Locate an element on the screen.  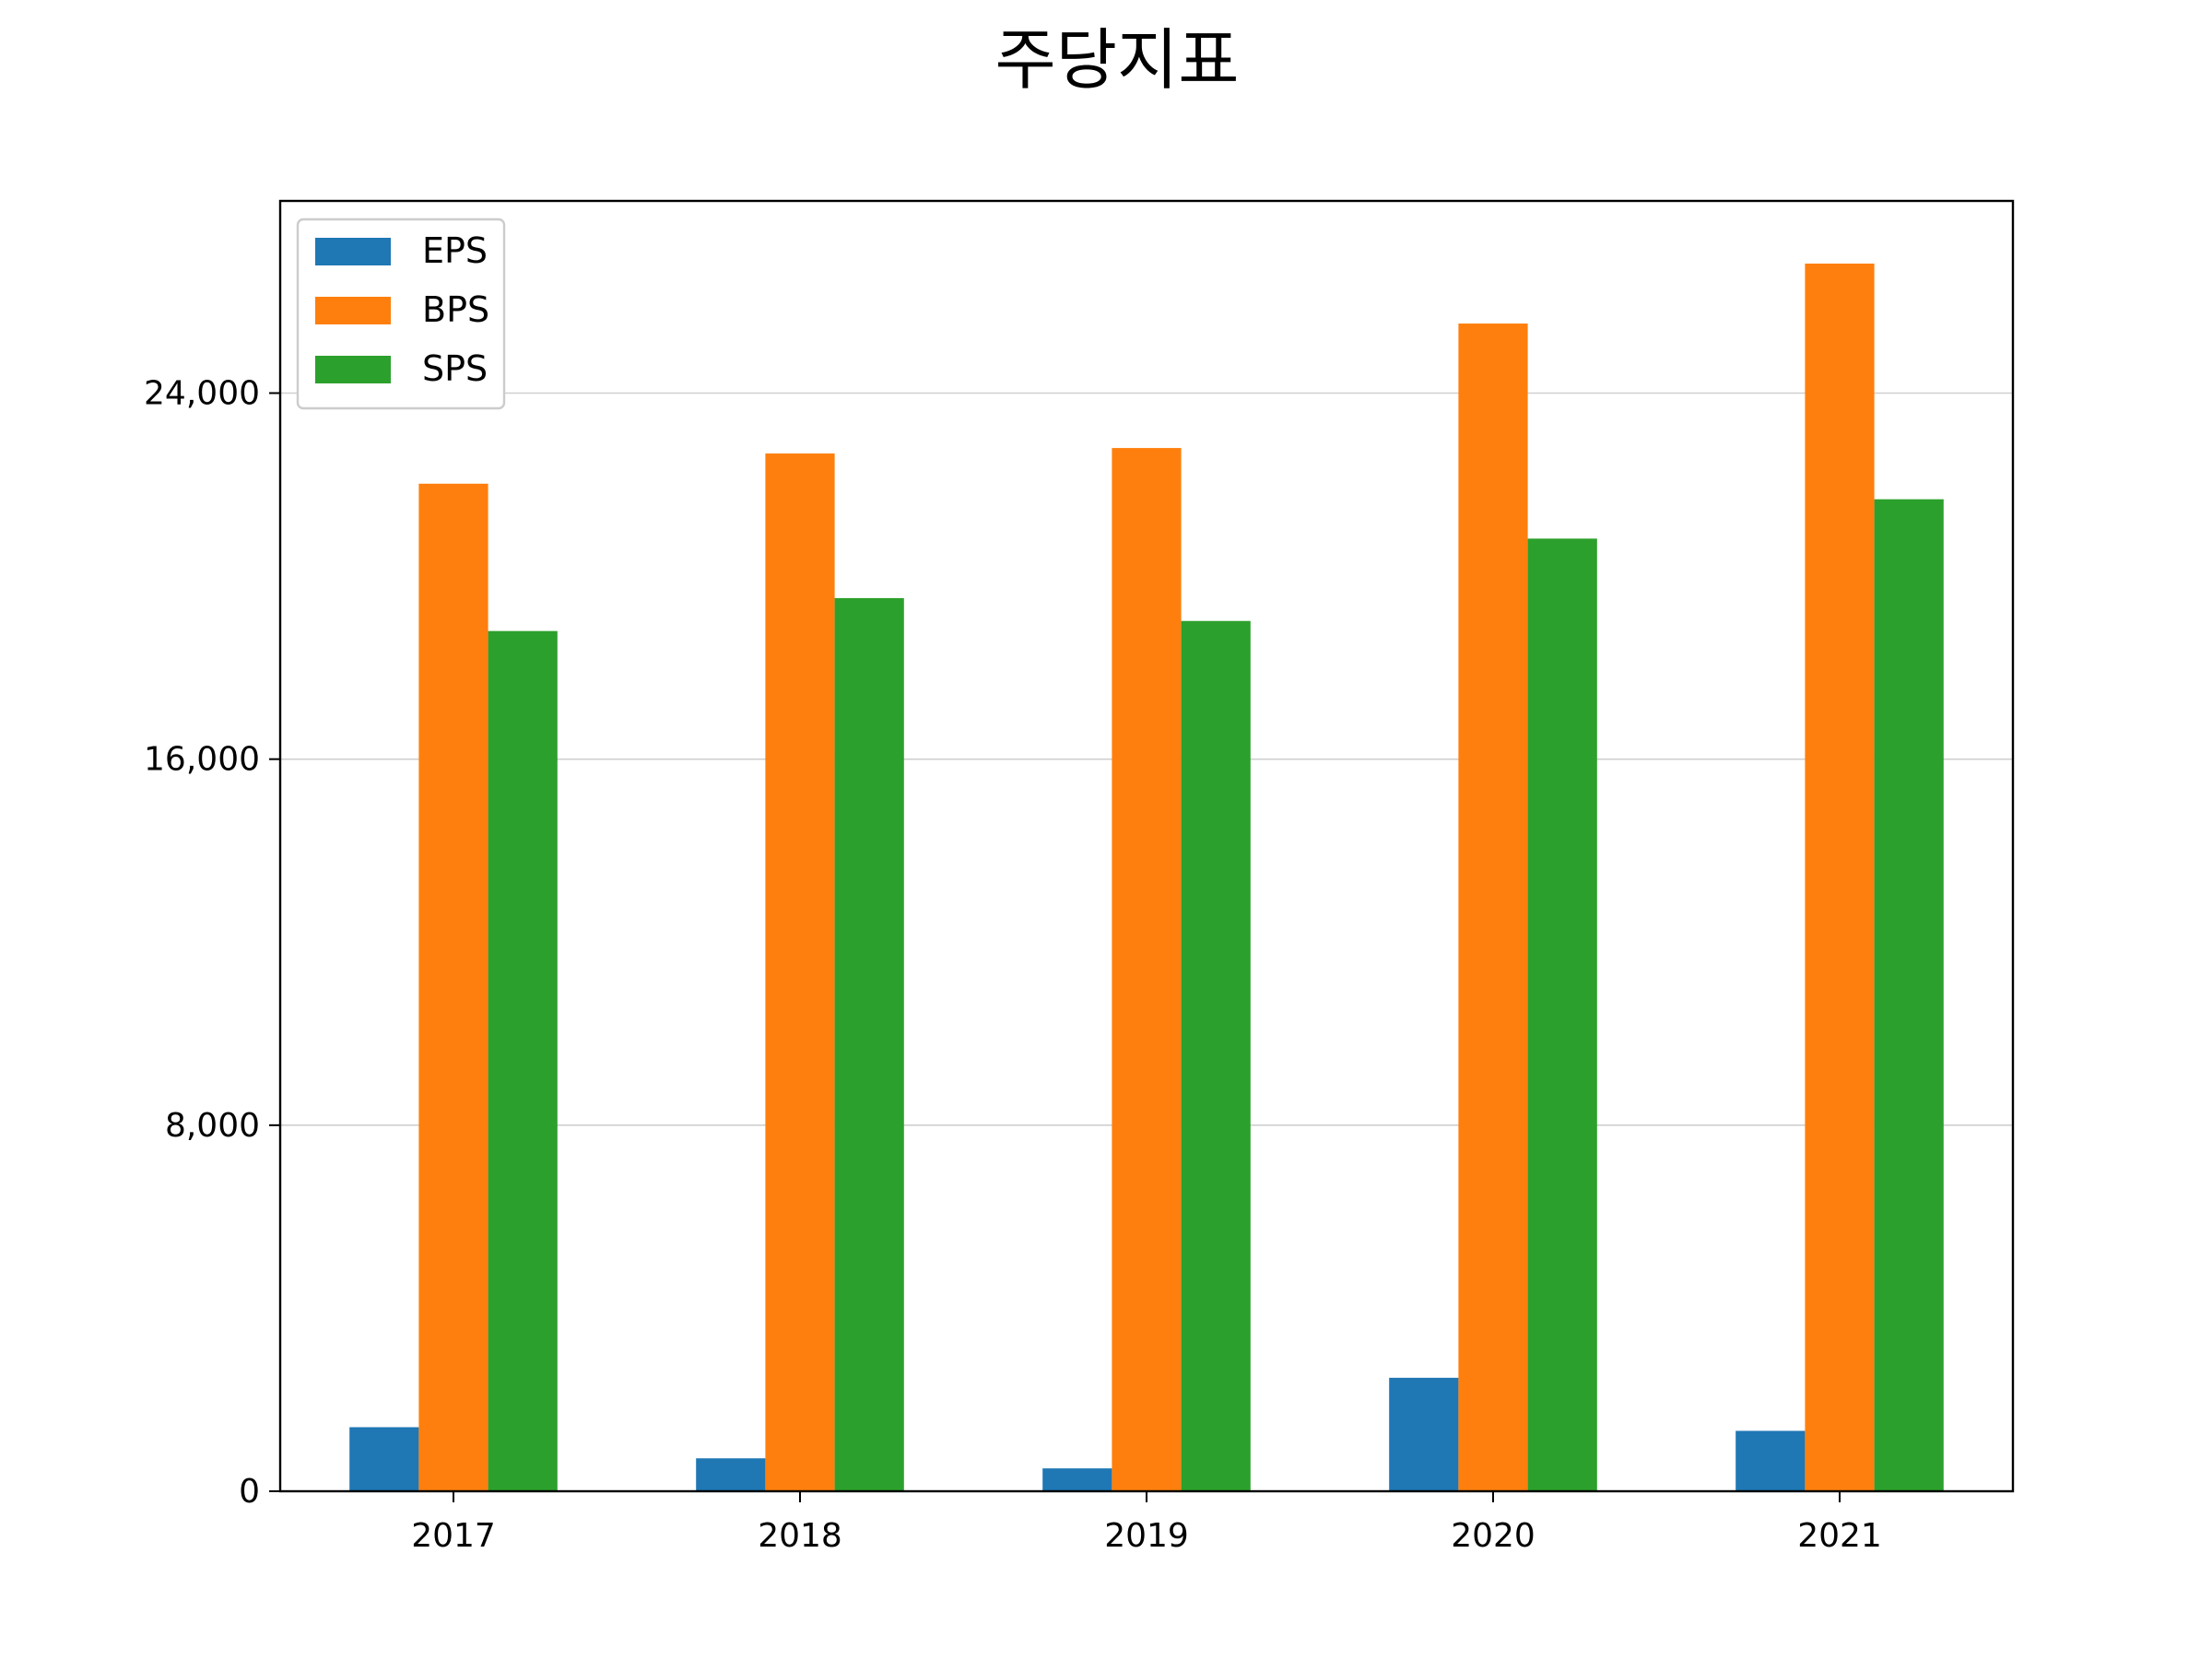
legend-label-eps: EPS is located at coordinates (455, 250).